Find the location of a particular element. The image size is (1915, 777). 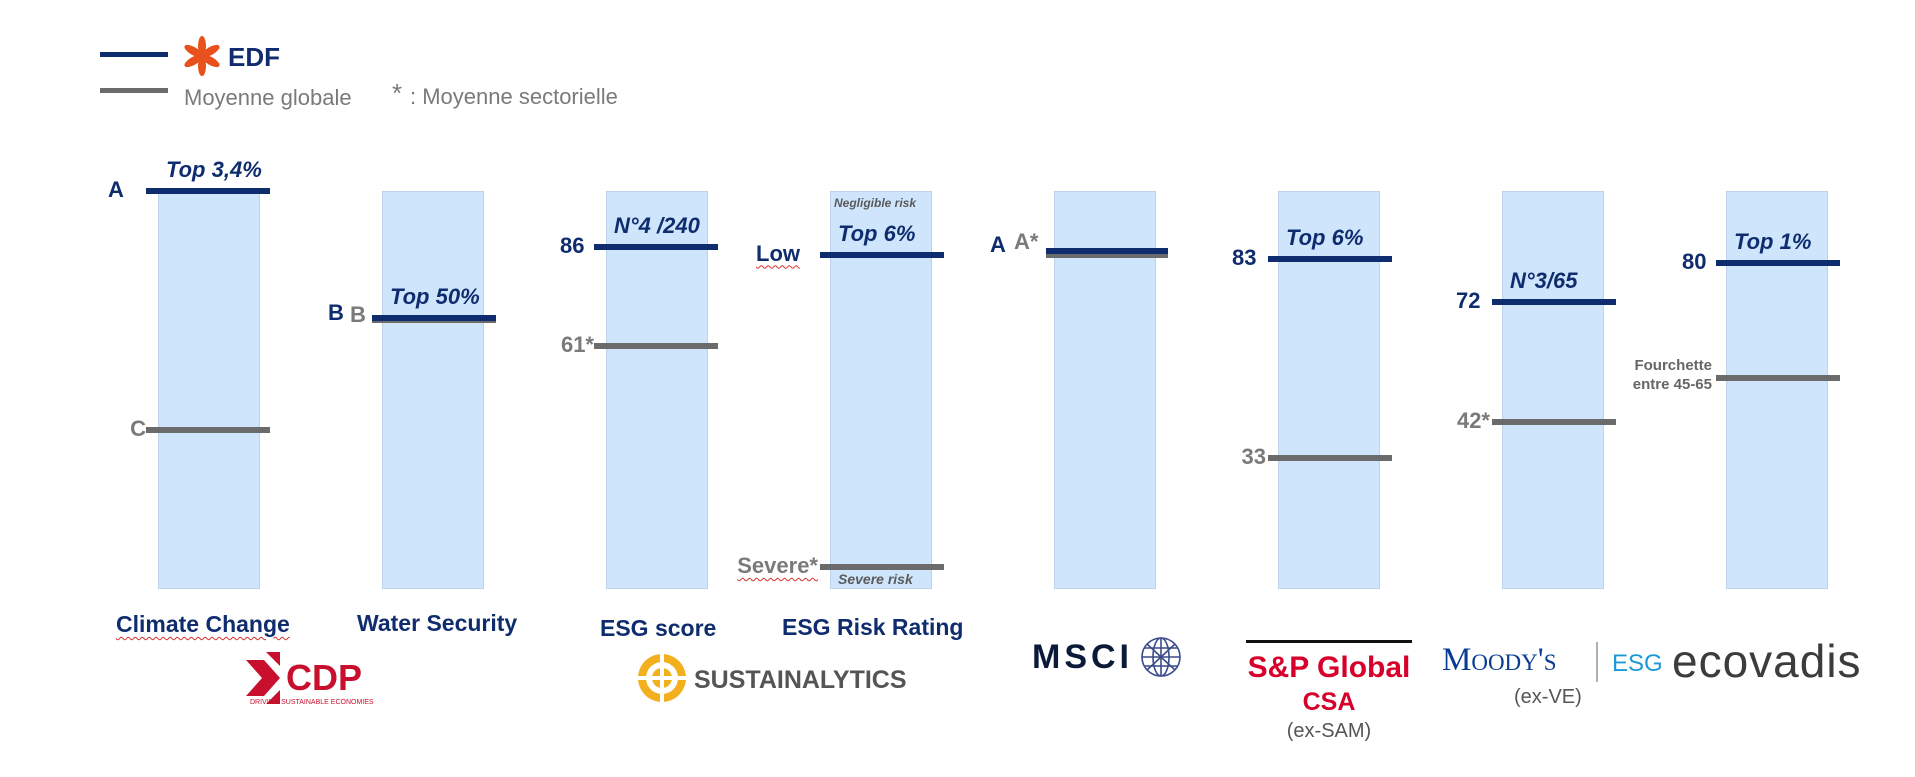

average-score-label-line: entre 45-65 is located at coordinates (1672, 385).